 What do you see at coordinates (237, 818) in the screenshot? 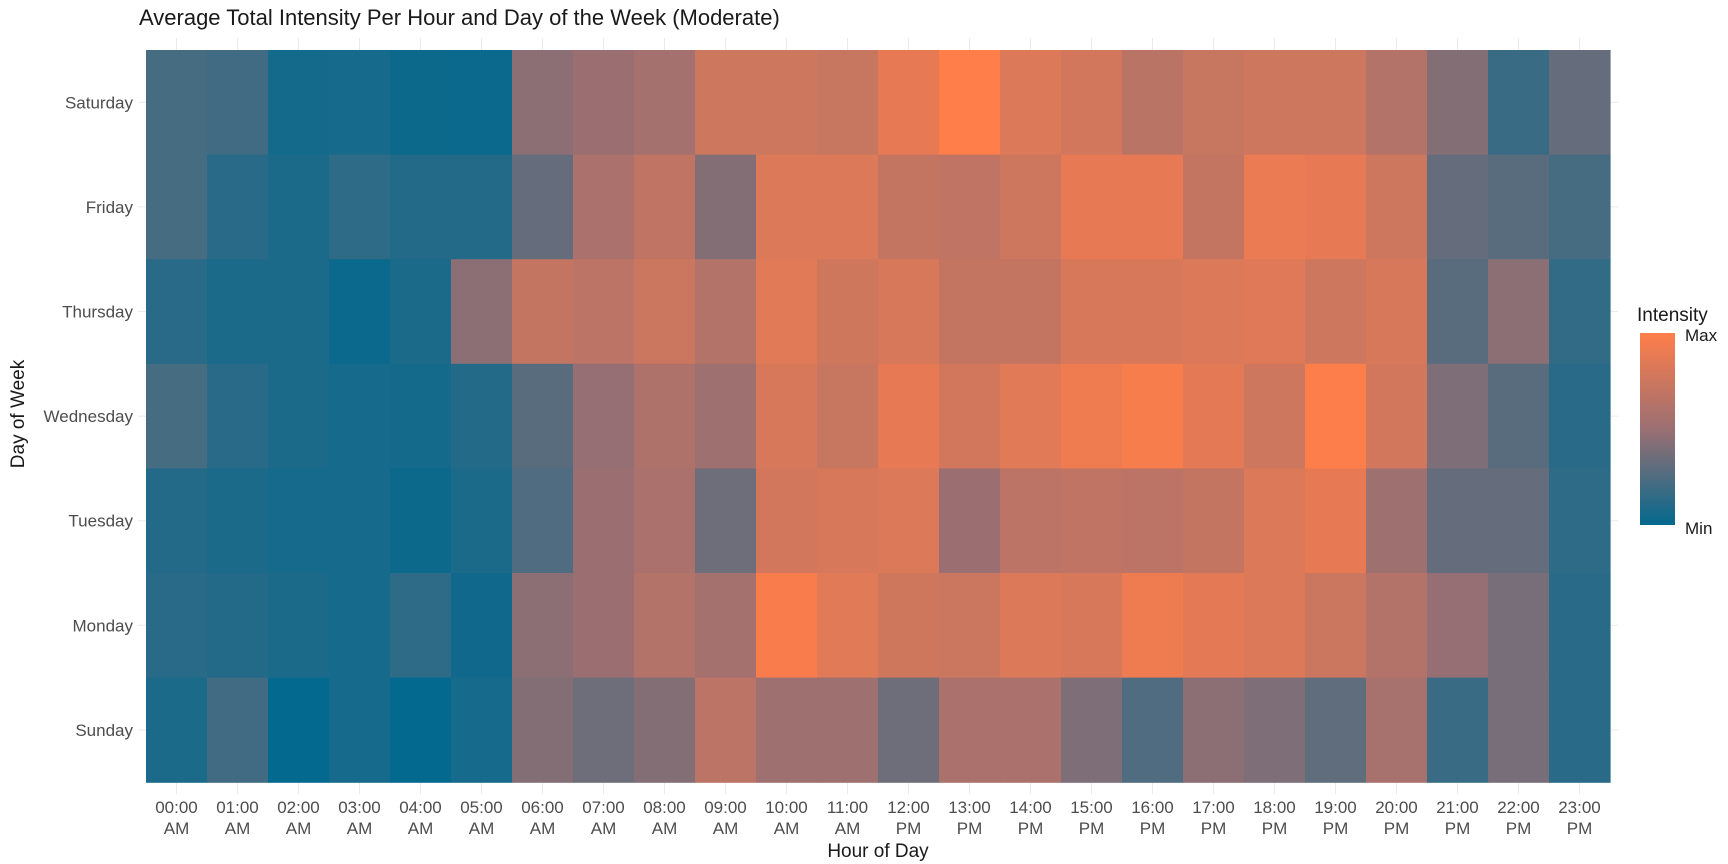
I see `x-tick-label: 01:00 AM` at bounding box center [237, 818].